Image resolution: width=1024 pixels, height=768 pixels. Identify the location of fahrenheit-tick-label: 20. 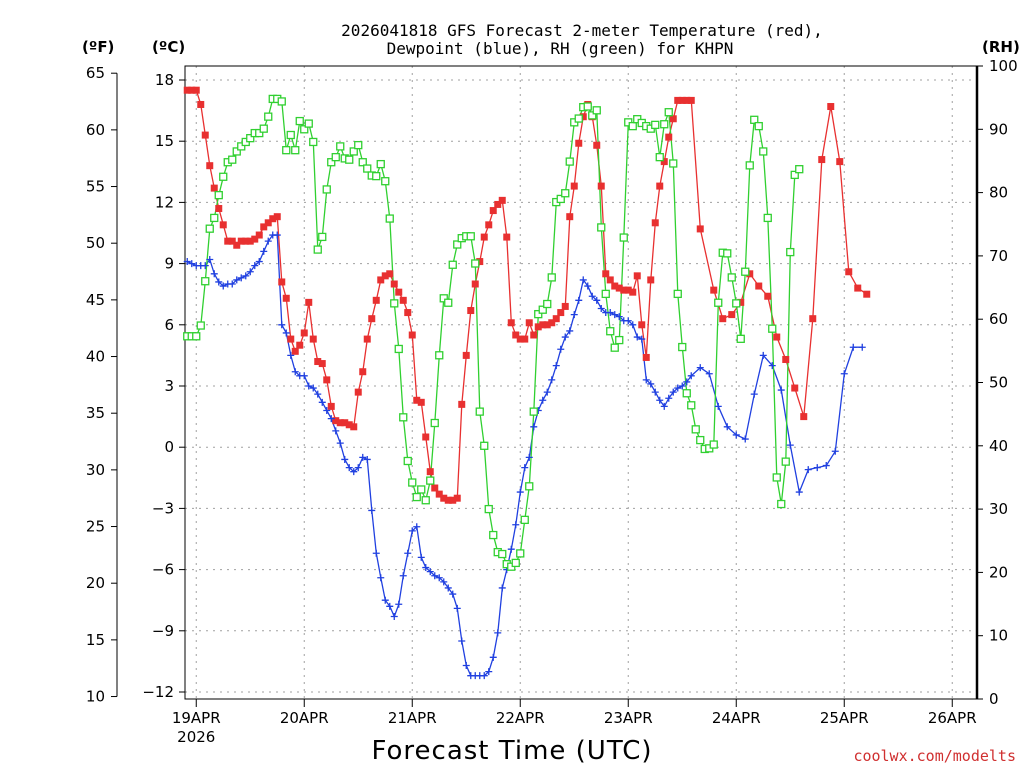
(95, 583).